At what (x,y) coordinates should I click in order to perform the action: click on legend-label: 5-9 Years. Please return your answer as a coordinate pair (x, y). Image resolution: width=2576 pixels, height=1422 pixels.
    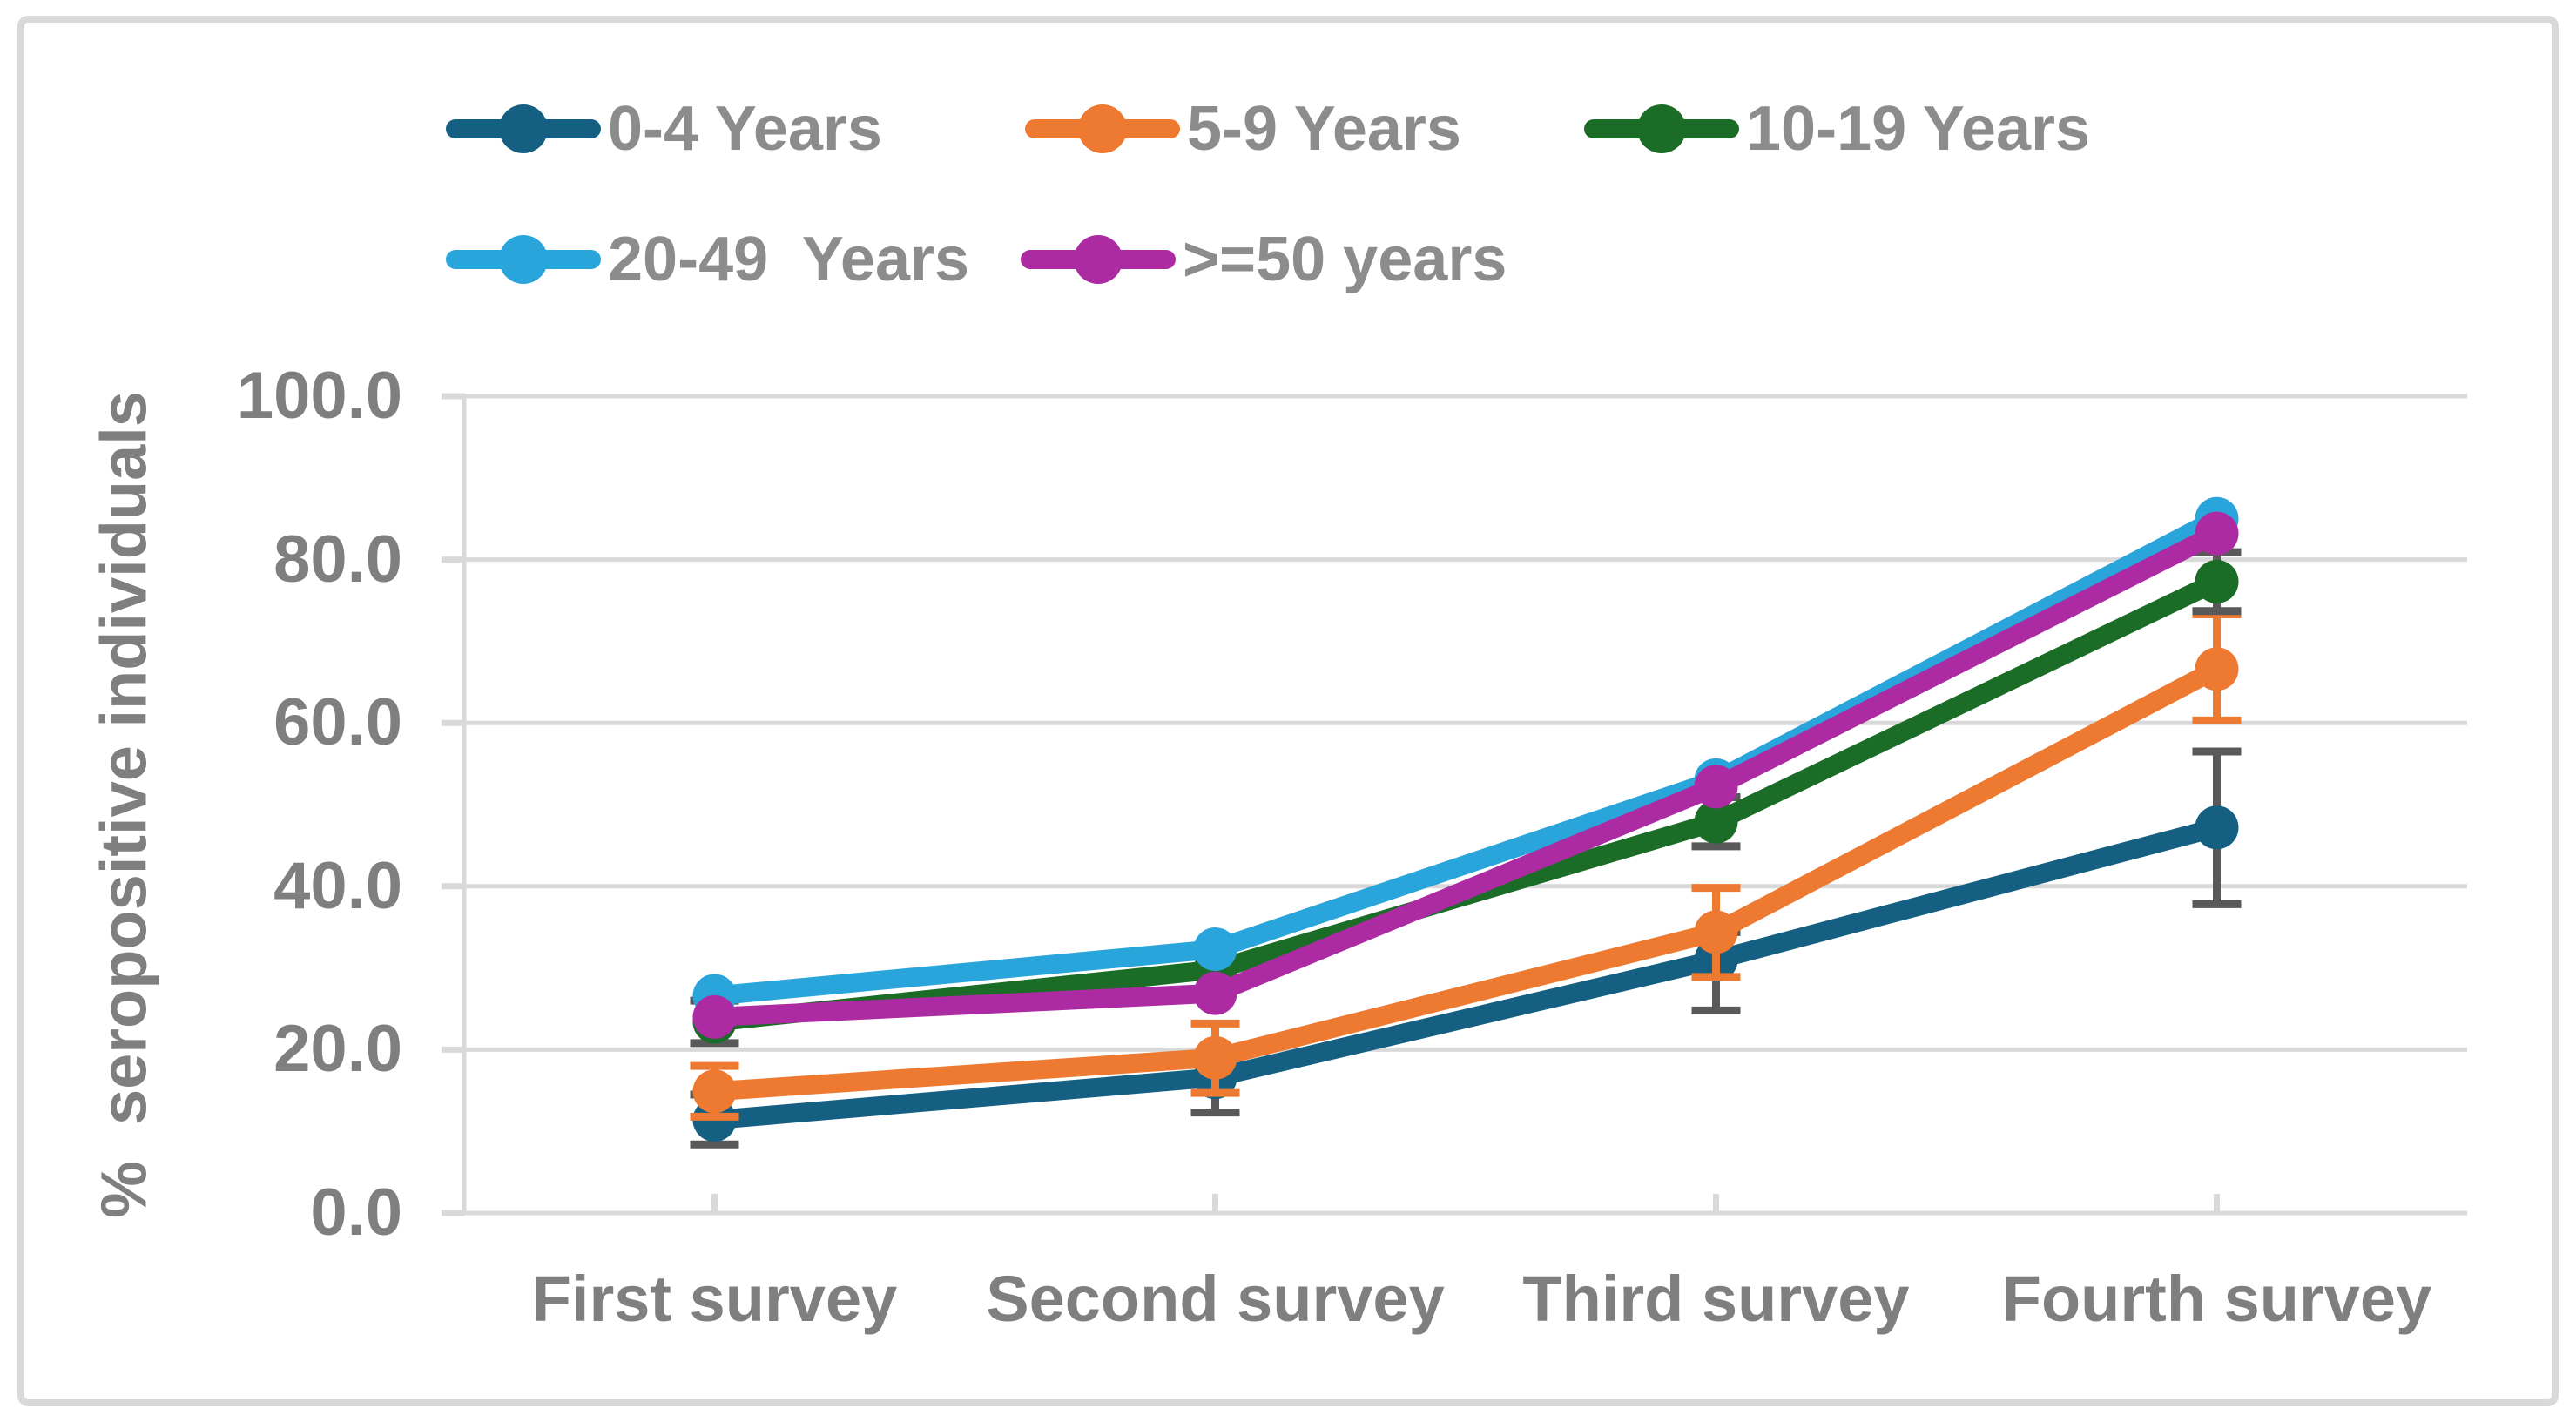
    Looking at the image, I should click on (1324, 129).